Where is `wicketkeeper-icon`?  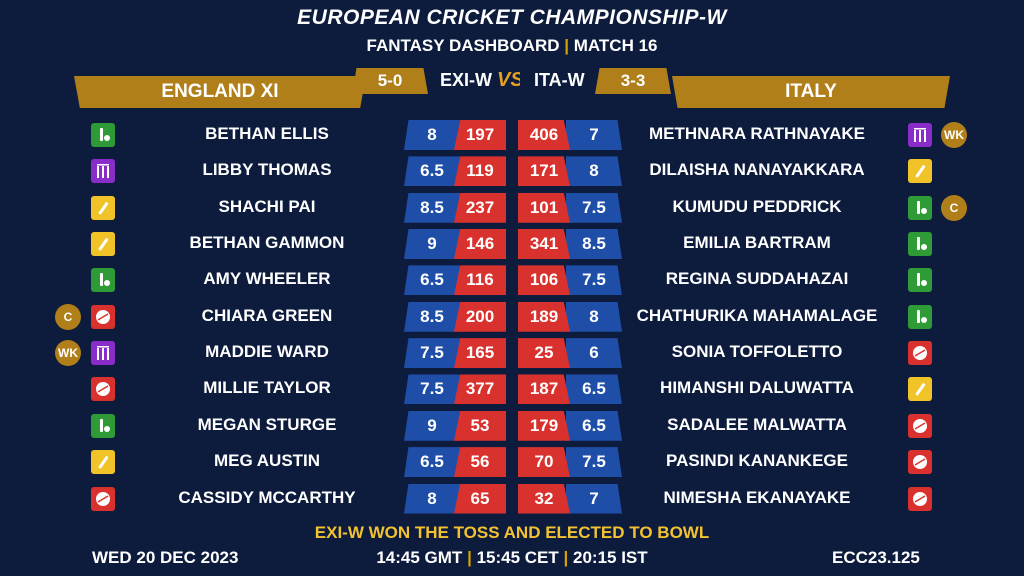 wicketkeeper-icon is located at coordinates (920, 135).